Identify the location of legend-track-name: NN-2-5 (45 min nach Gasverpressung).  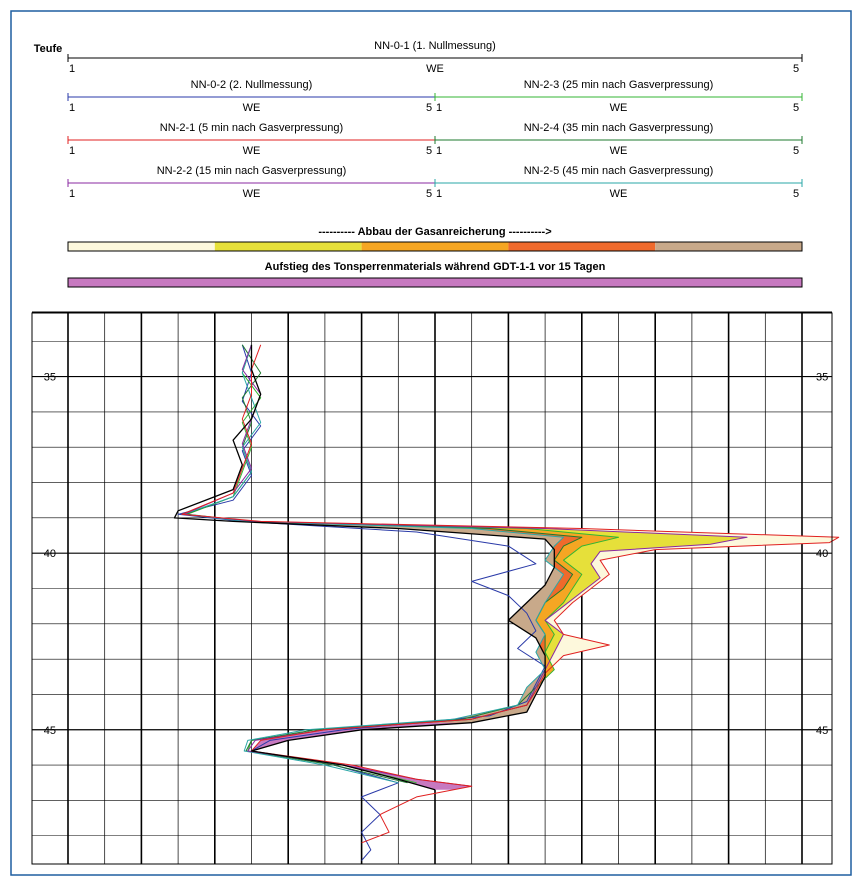
(619, 171).